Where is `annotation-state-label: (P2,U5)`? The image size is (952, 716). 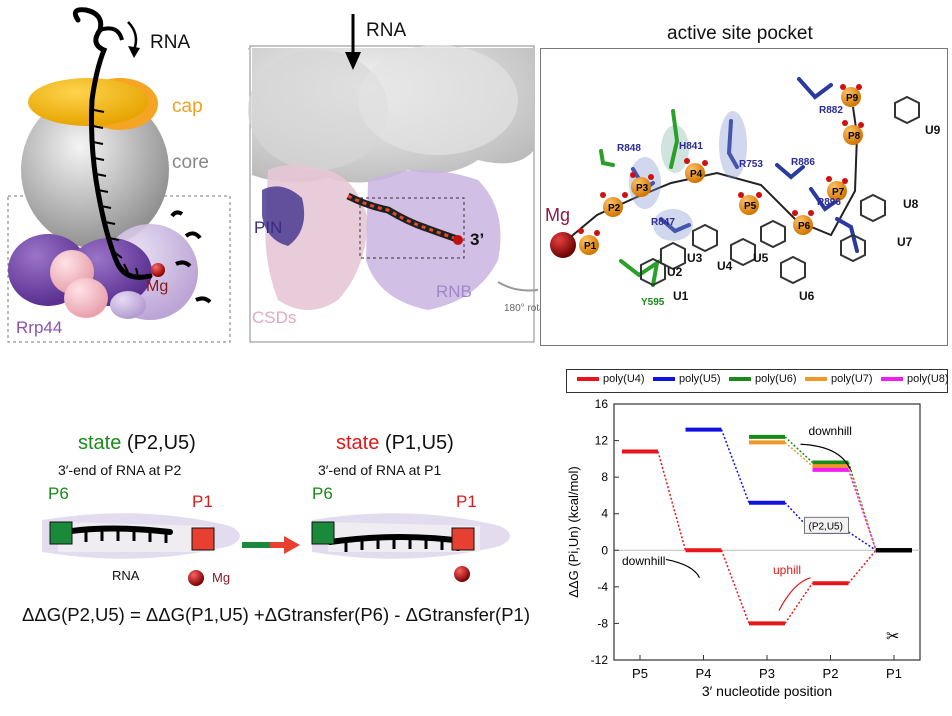 annotation-state-label: (P2,U5) is located at coordinates (826, 526).